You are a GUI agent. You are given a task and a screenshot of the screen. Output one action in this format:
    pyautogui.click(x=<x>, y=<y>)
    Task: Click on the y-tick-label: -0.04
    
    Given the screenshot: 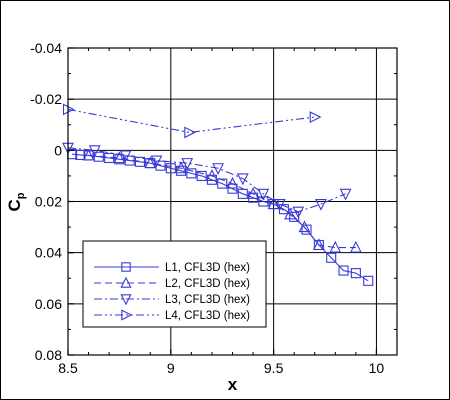 What is the action you would take?
    pyautogui.click(x=46, y=48)
    